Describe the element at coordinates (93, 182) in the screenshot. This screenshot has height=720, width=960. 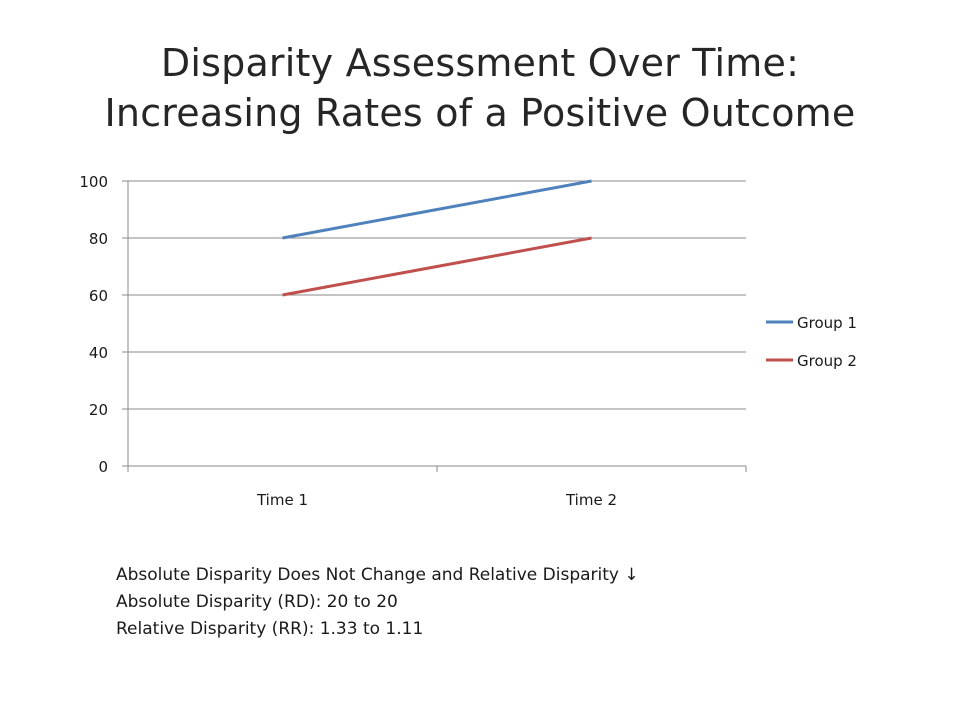
I see `y-tick-label: 100` at that location.